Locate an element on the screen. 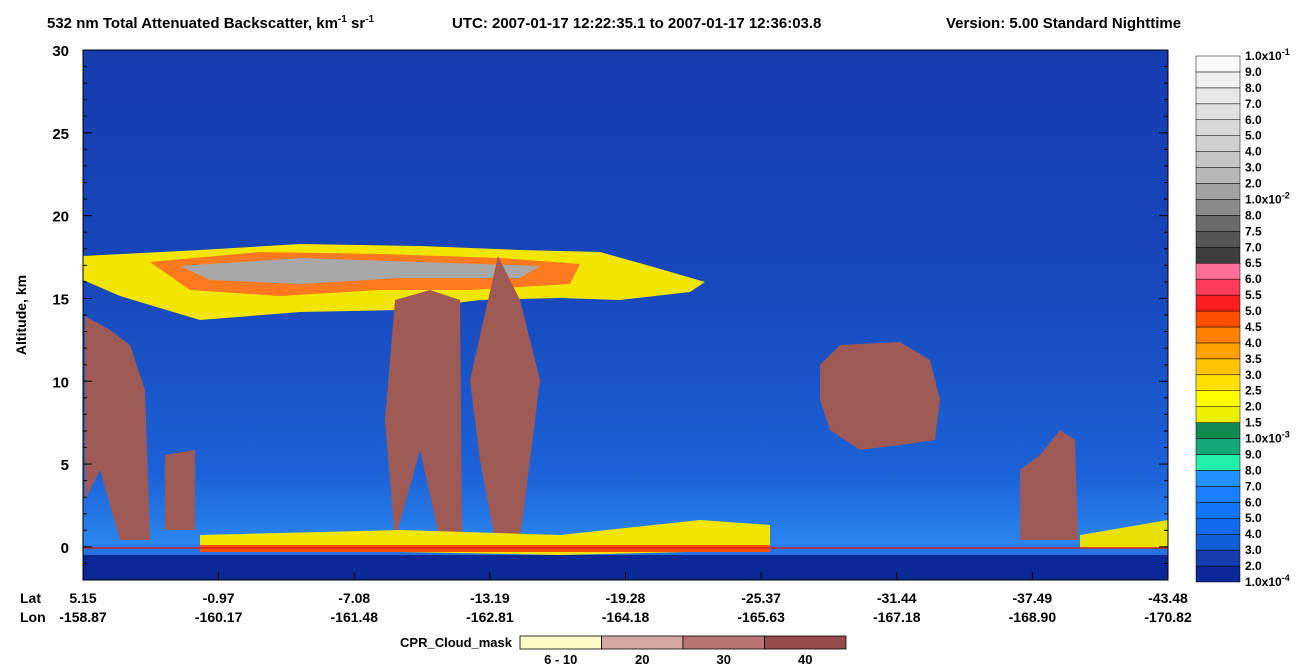 The image size is (1300, 667). lat-tick-label: -7.08 is located at coordinates (354, 598).